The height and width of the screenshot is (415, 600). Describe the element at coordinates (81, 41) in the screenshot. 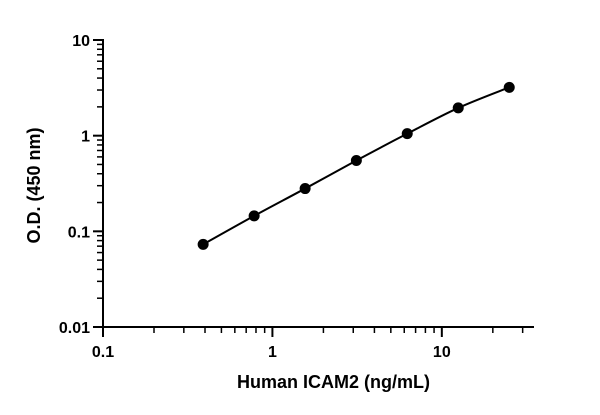

I see `y-tick-label: 10` at that location.